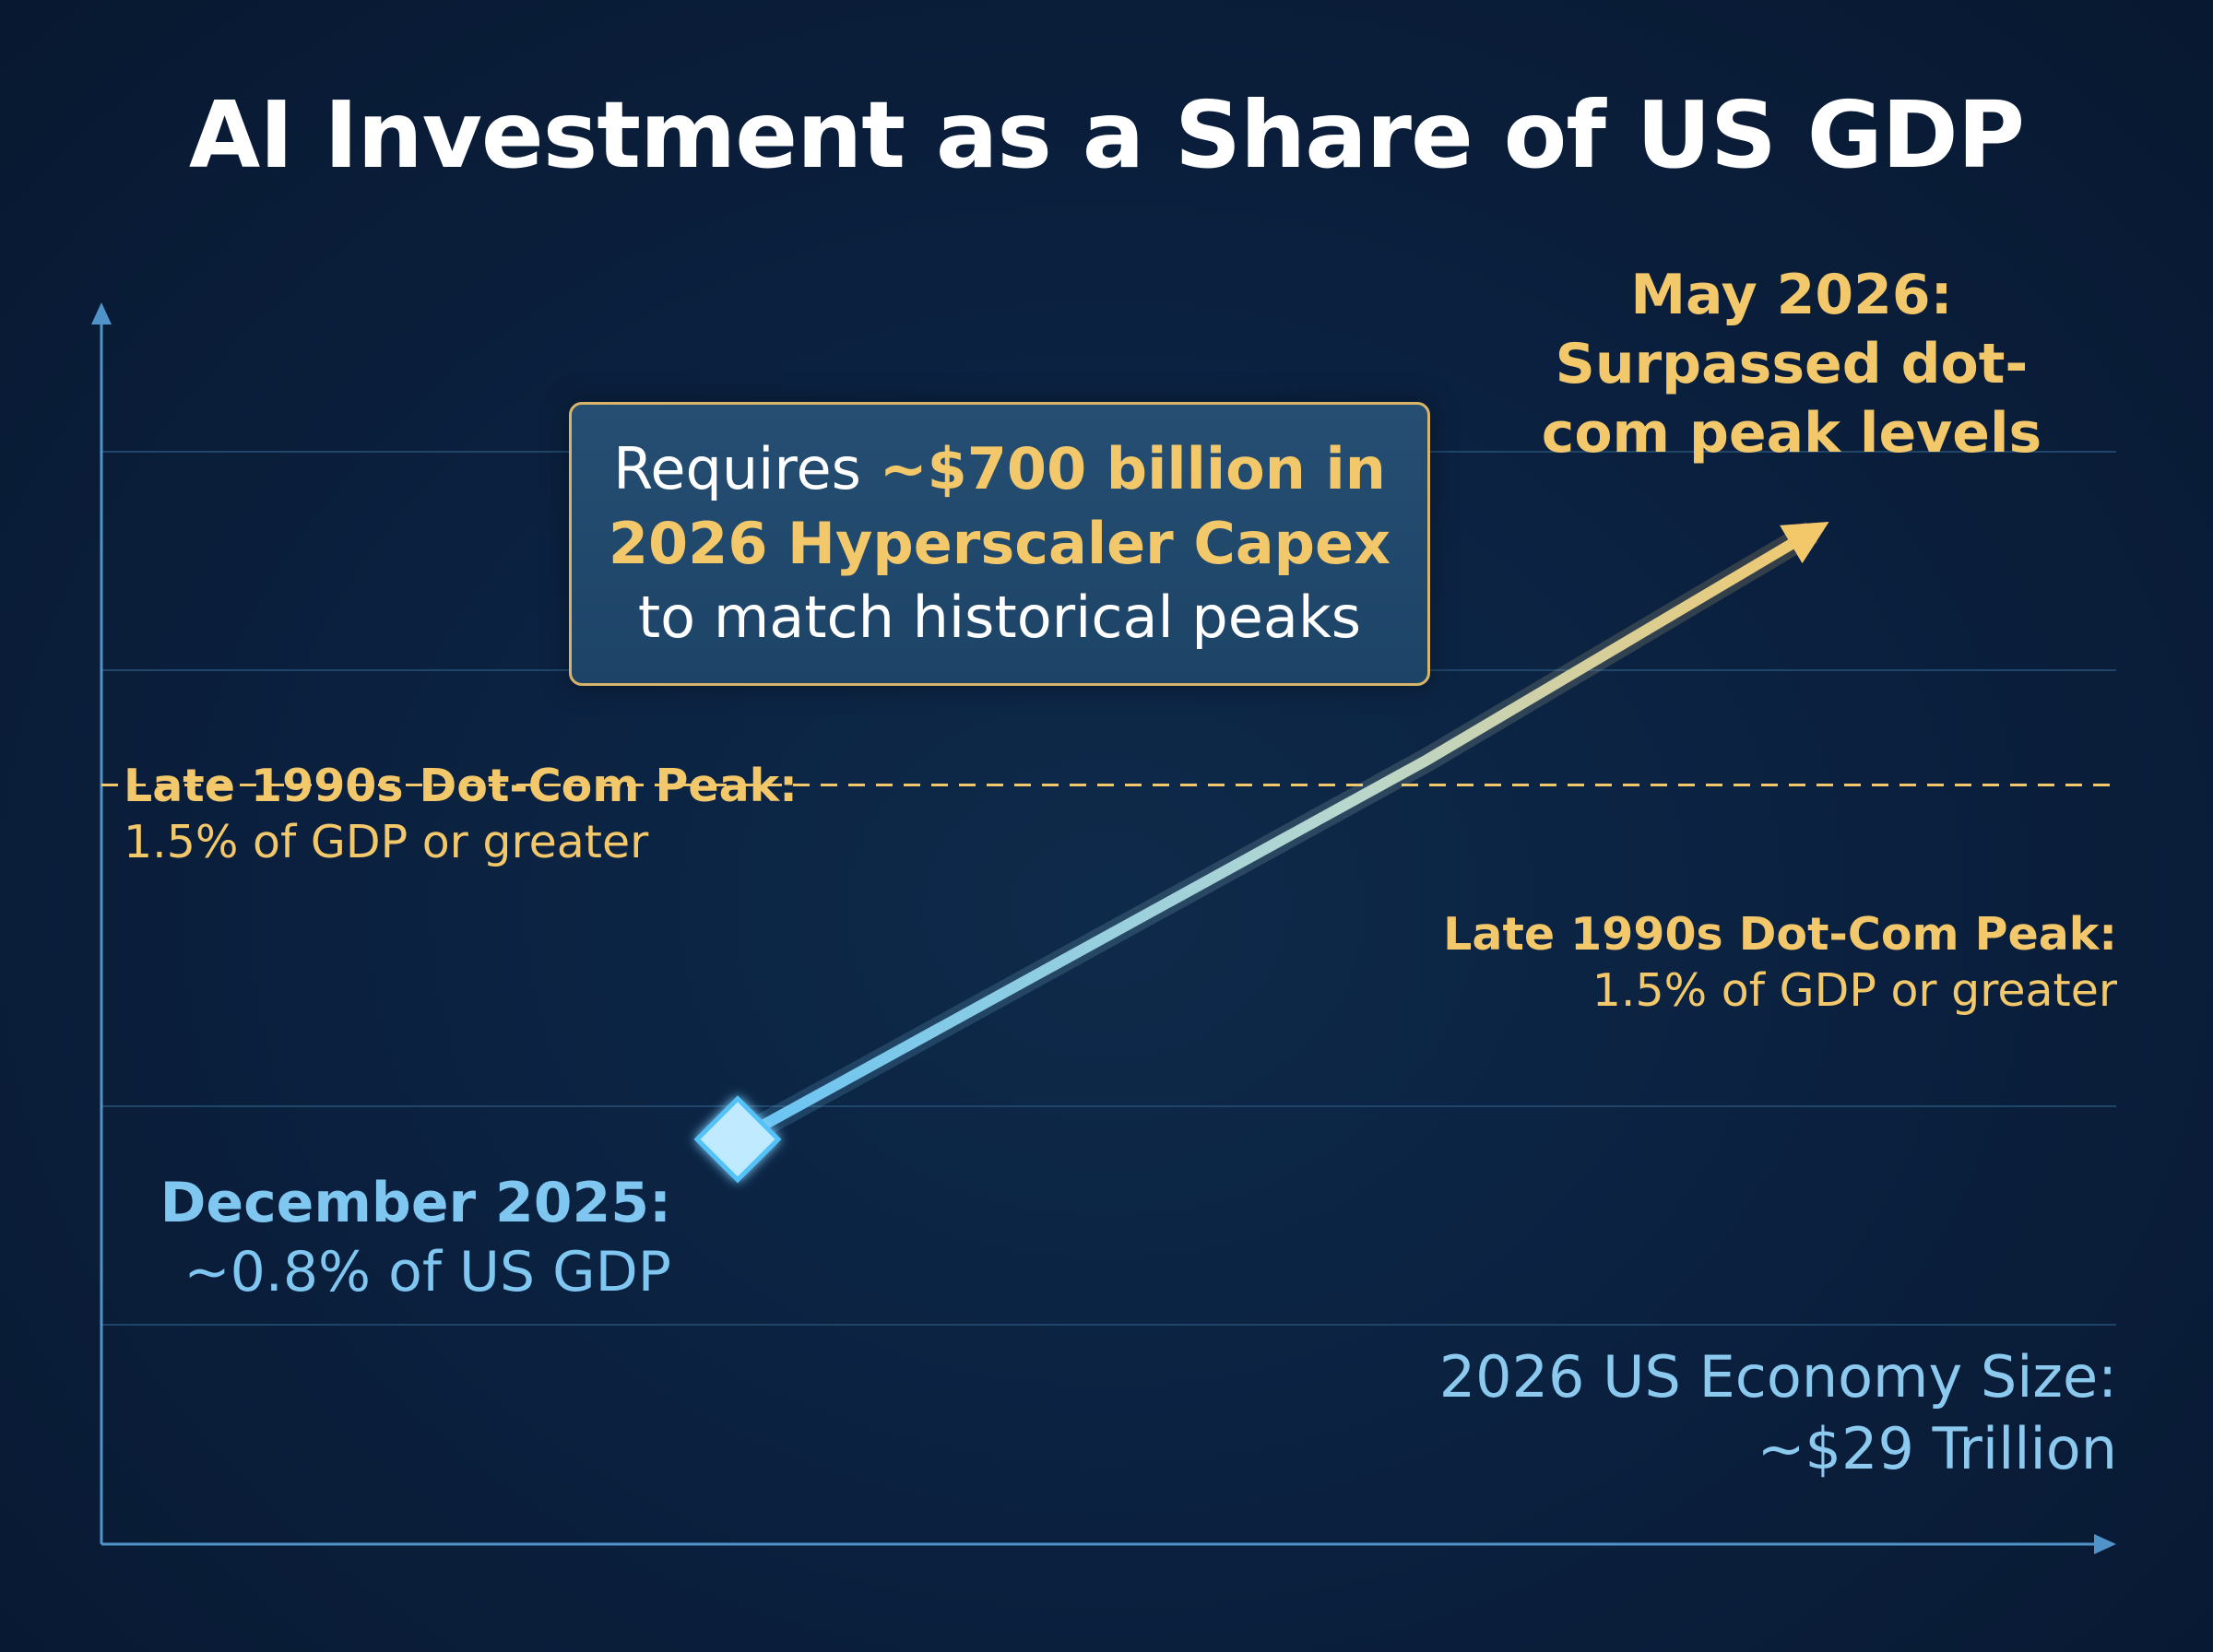 The height and width of the screenshot is (1652, 2213). What do you see at coordinates (746, 469) in the screenshot?
I see `callout-prefix: Requires` at bounding box center [746, 469].